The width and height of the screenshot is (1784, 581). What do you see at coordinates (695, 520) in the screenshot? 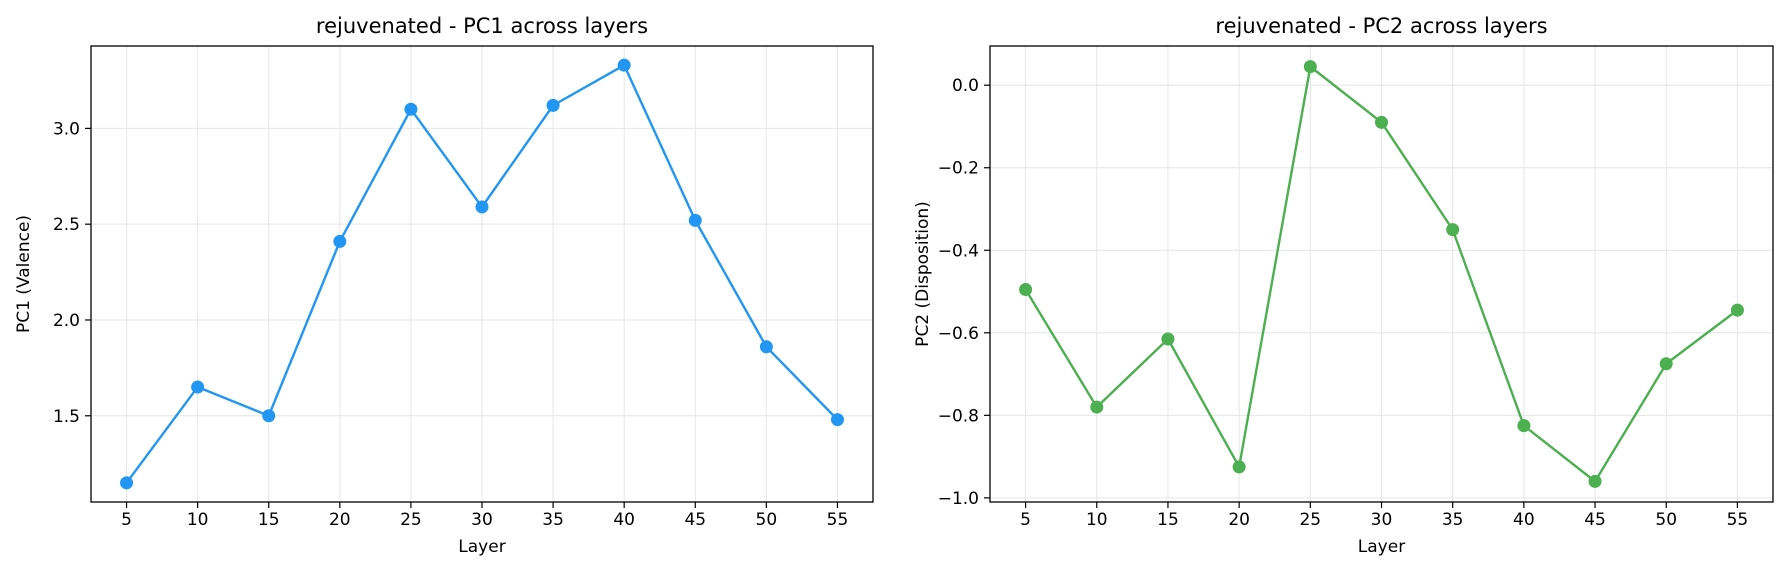
I see `chart1-x-tick-label: 45` at bounding box center [695, 520].